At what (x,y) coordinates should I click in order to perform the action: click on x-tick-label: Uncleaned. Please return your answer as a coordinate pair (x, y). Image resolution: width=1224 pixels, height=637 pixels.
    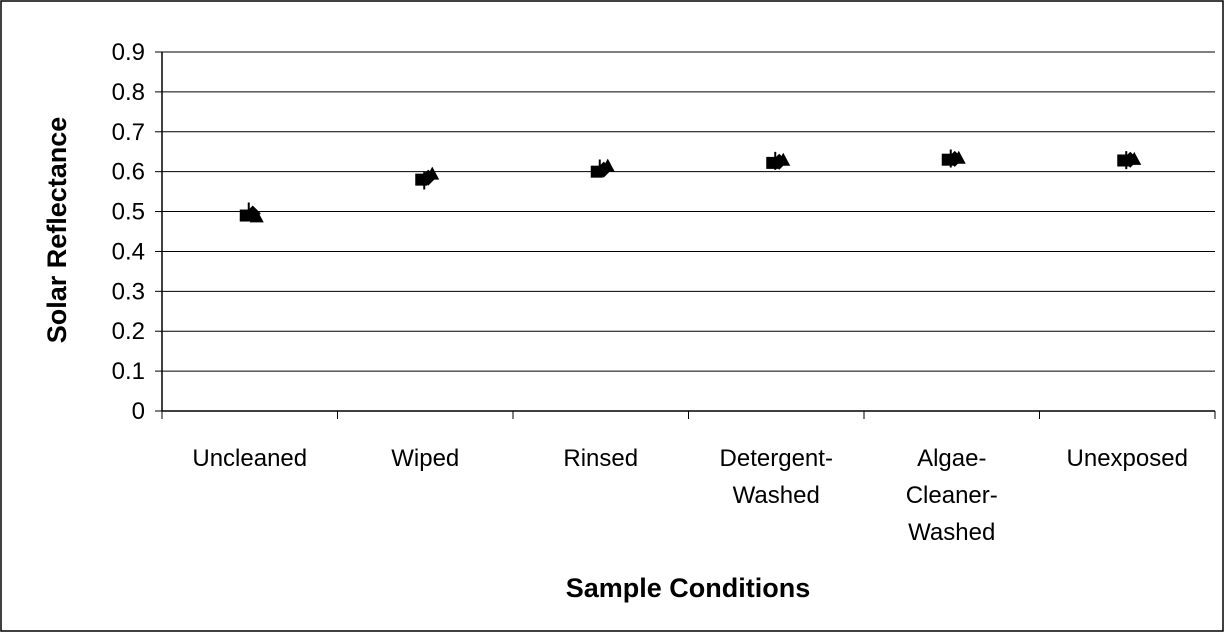
    Looking at the image, I should click on (249, 458).